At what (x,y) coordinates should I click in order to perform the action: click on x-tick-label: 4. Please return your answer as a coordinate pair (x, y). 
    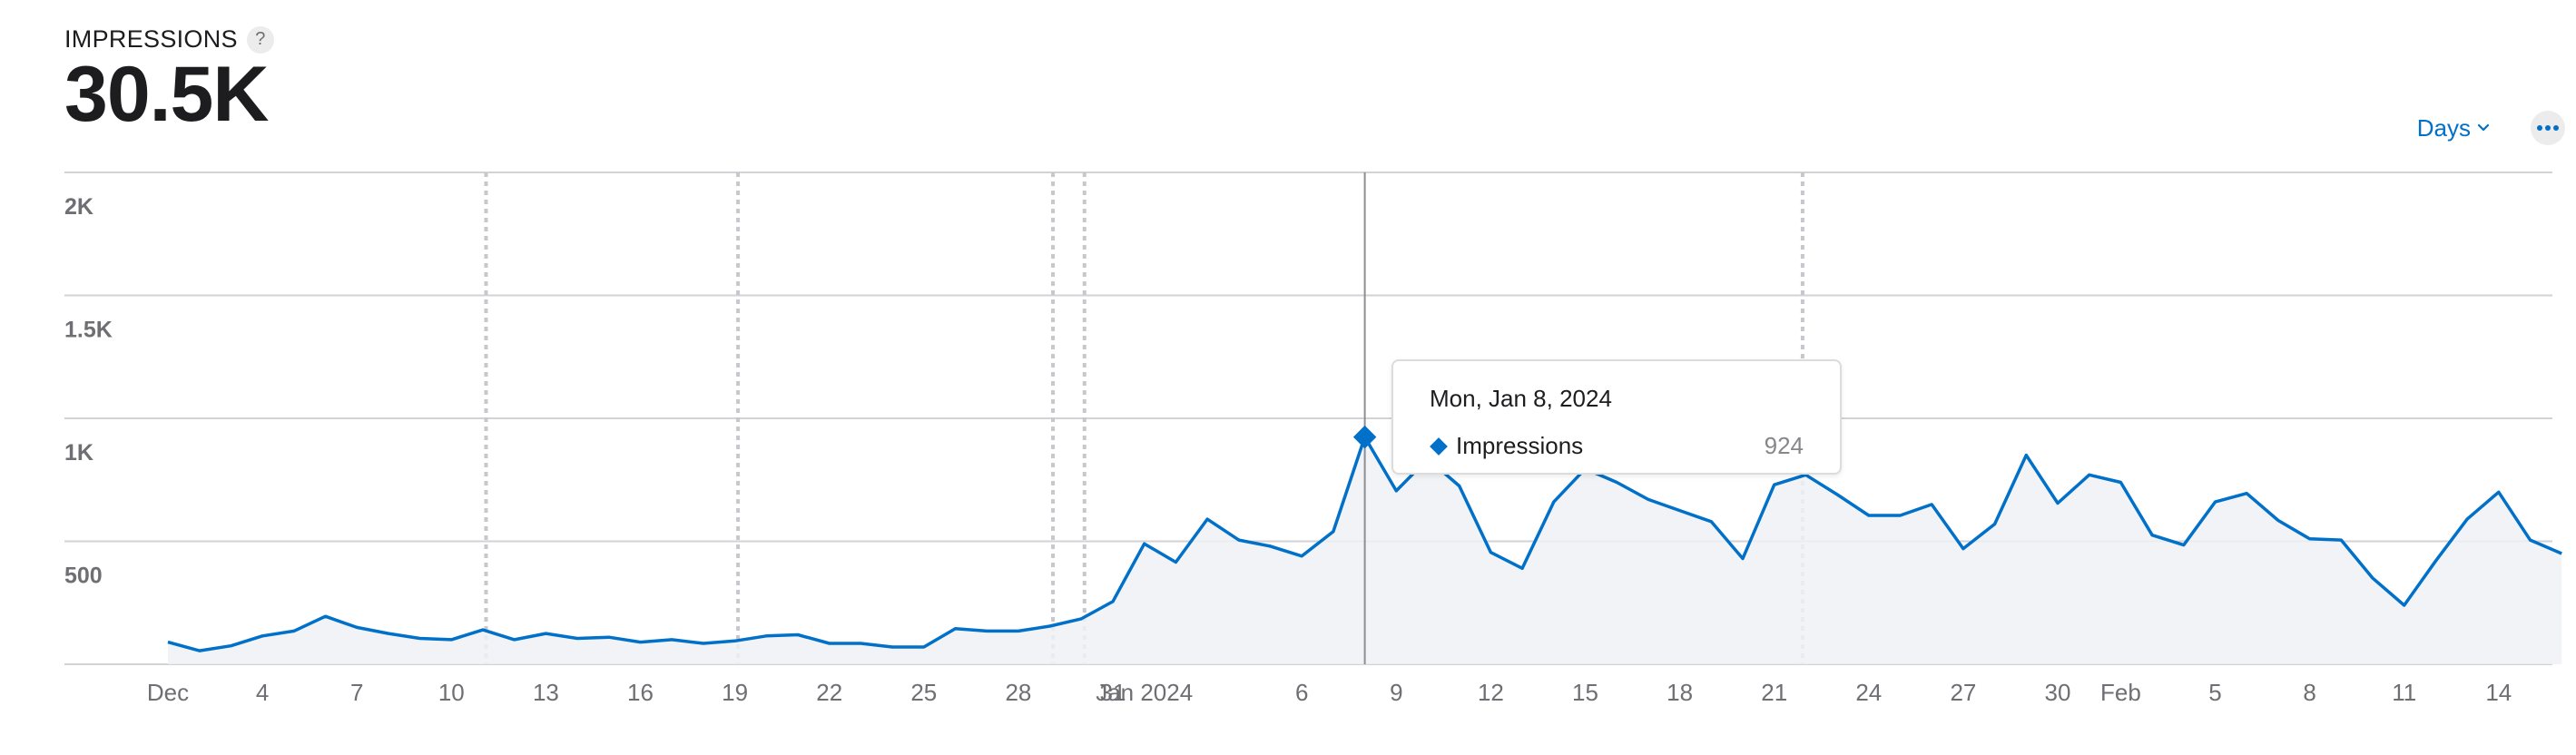
    Looking at the image, I should click on (262, 692).